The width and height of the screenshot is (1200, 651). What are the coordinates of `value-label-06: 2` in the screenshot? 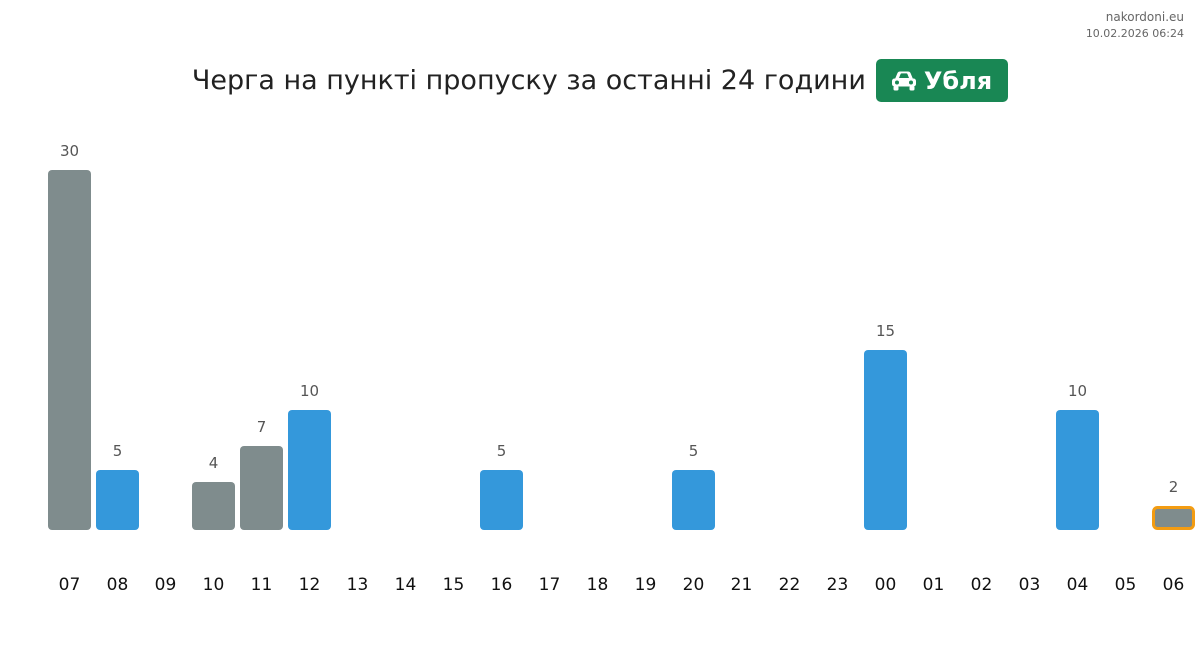 It's located at (1174, 487).